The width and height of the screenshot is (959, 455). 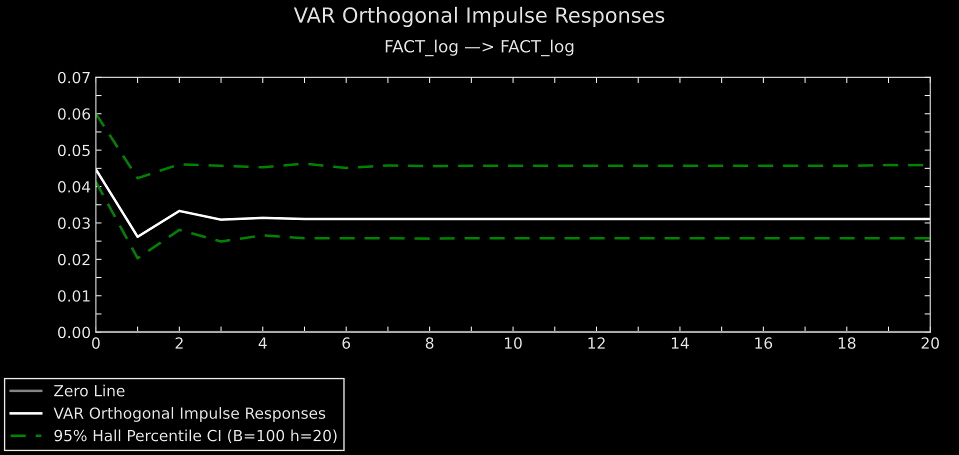 I want to click on legend-label: VAR Orthogonal Impulse Responses, so click(x=190, y=414).